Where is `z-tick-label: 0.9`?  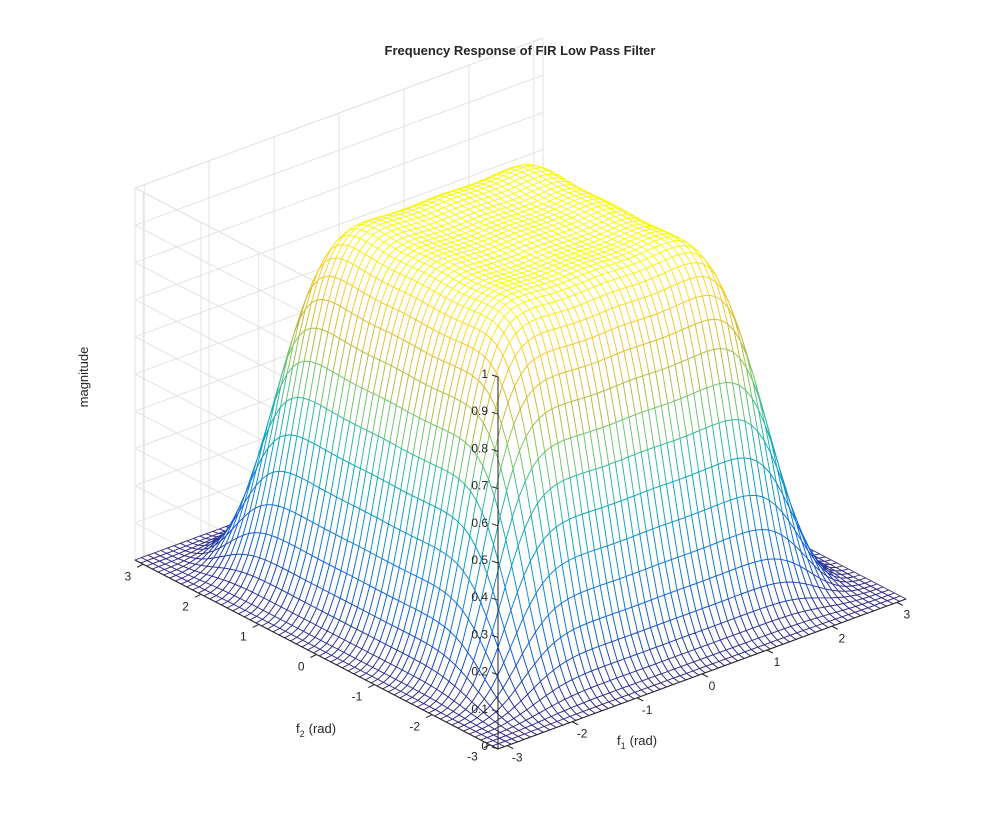
z-tick-label: 0.9 is located at coordinates (479, 411).